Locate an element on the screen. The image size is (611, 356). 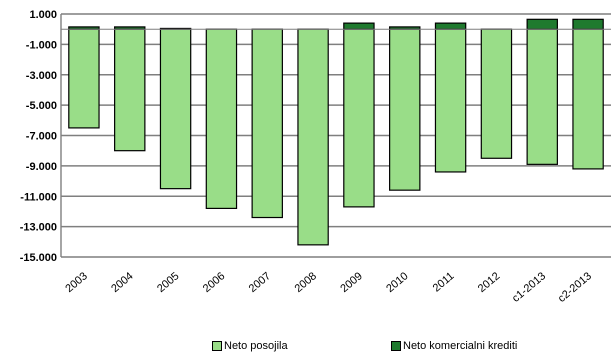
legend-item-neto-posojila: Neto posojila is located at coordinates (250, 346).